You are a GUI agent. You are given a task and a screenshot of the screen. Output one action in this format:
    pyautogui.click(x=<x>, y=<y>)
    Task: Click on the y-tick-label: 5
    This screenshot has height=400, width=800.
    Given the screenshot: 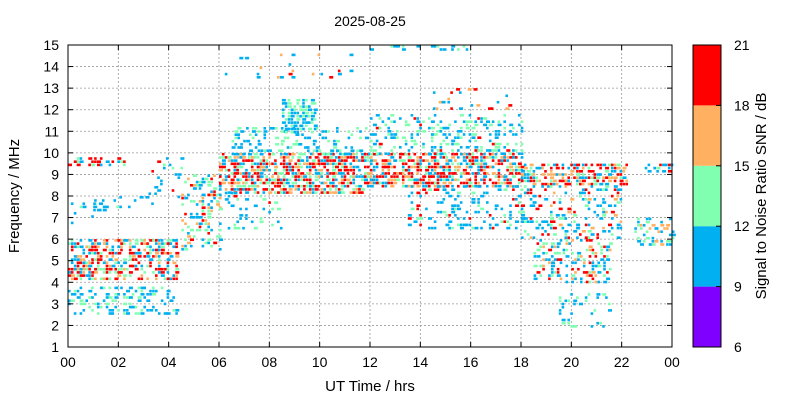 What is the action you would take?
    pyautogui.click(x=55, y=261)
    